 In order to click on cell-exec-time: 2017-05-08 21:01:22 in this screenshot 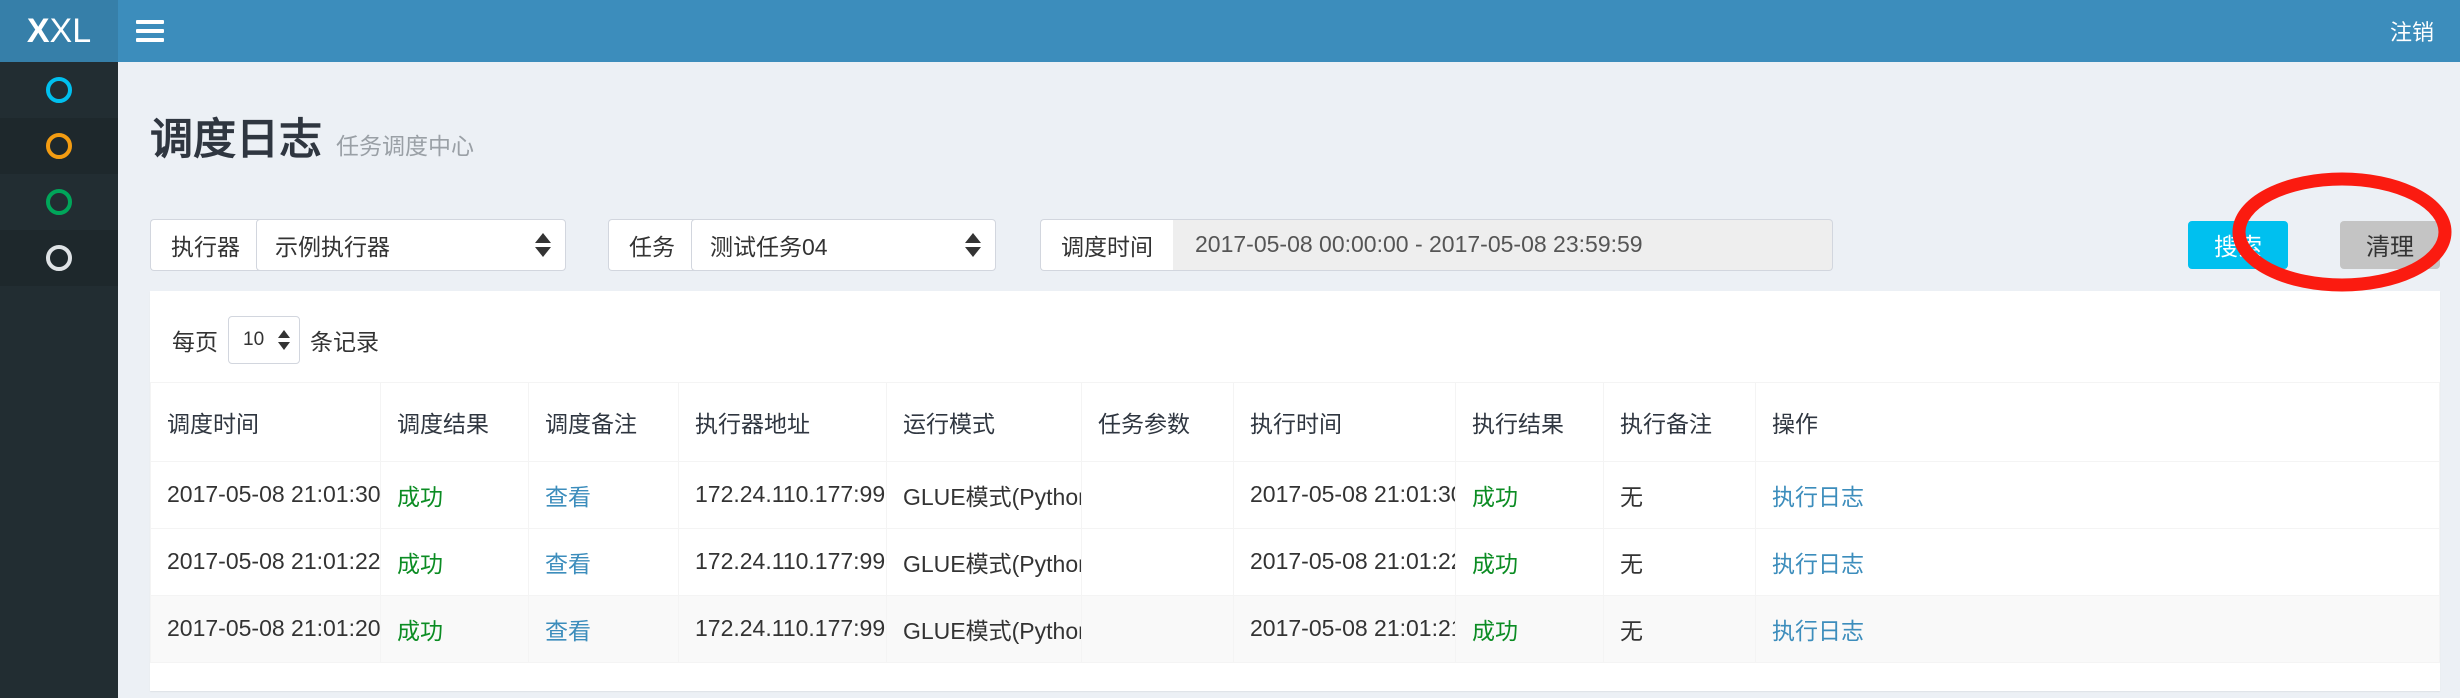, I will do `click(1344, 561)`.